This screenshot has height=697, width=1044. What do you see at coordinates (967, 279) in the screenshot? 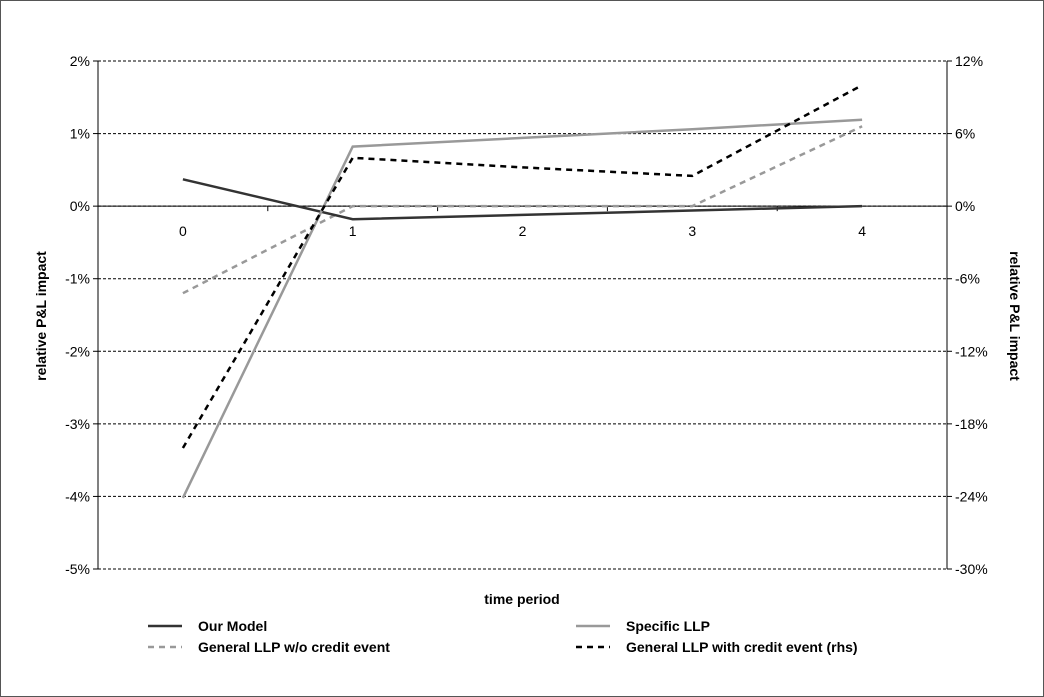
I see `right-tick-label: -6%` at bounding box center [967, 279].